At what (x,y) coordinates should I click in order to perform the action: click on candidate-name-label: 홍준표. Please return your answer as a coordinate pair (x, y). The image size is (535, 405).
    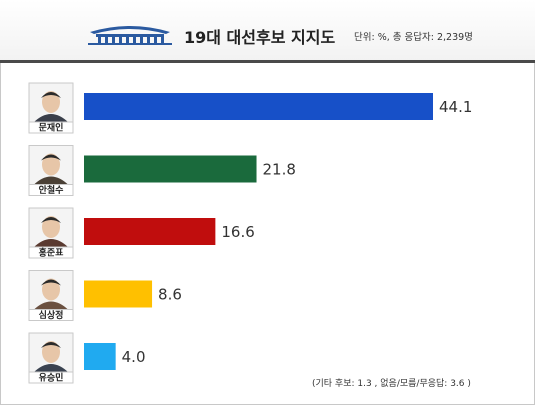
    Looking at the image, I should click on (52, 253).